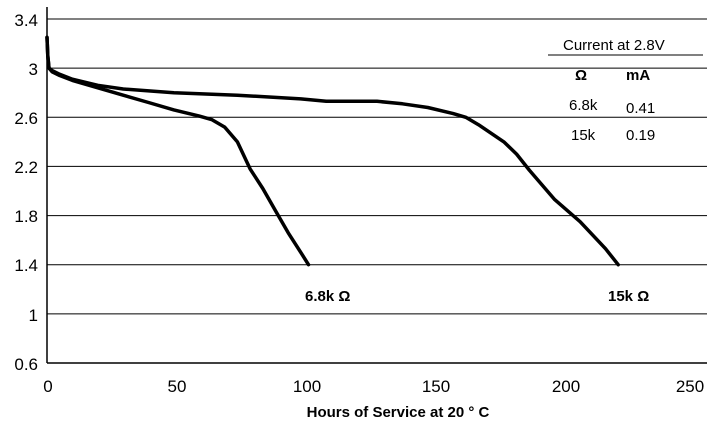 Image resolution: width=707 pixels, height=426 pixels. I want to click on curve-label-6-8k: 6.8k Ω, so click(327, 296).